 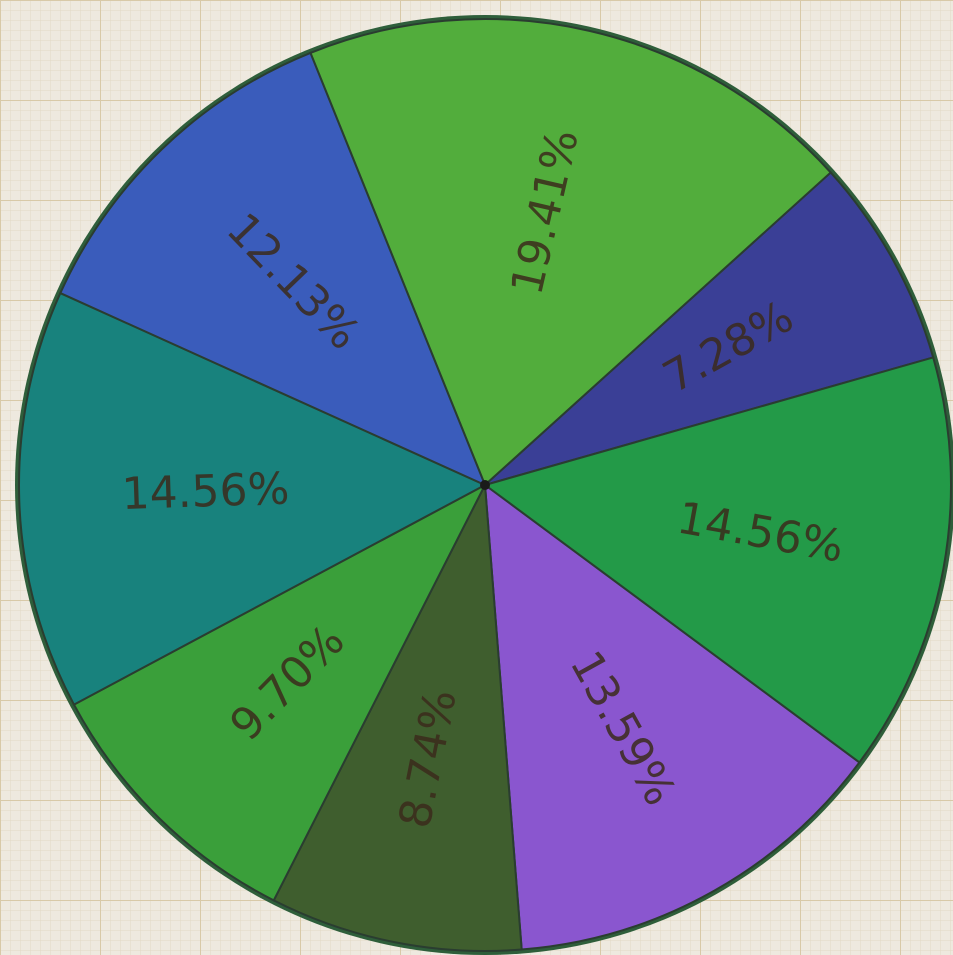 What do you see at coordinates (485, 485) in the screenshot?
I see `pie-center` at bounding box center [485, 485].